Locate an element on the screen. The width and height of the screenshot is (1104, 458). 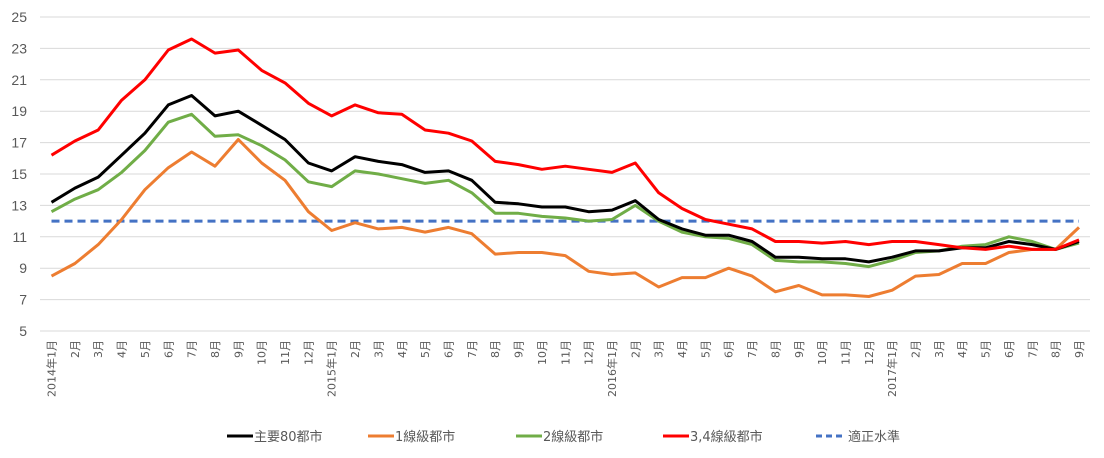
y-tick-label: 23 is located at coordinates (19, 48).